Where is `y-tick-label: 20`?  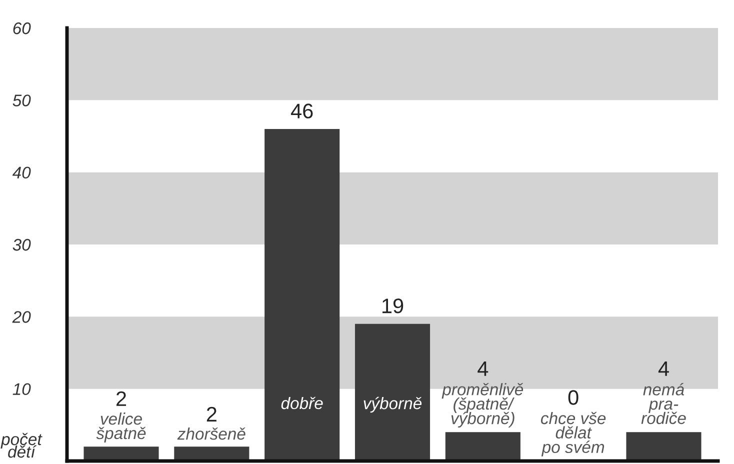
y-tick-label: 20 is located at coordinates (21, 317).